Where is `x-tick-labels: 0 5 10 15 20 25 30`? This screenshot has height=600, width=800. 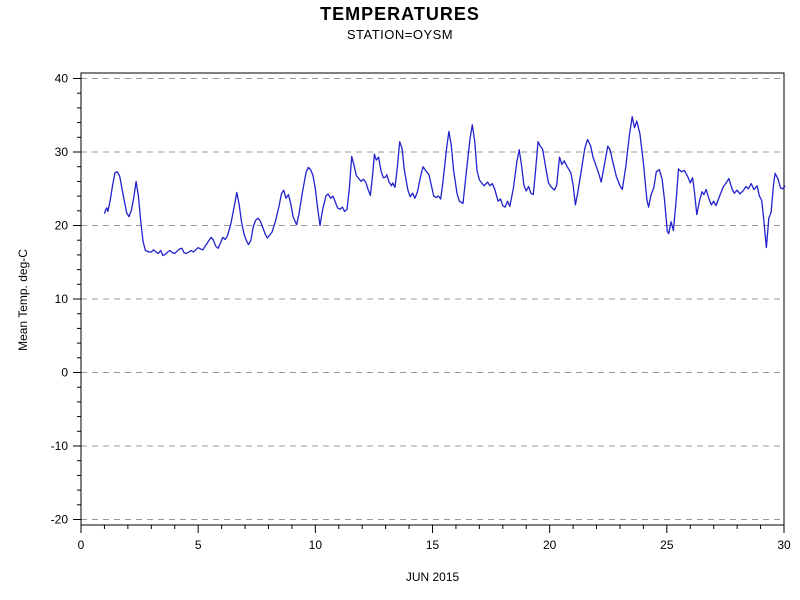 x-tick-labels: 0 5 10 15 20 25 30 is located at coordinates (434, 545).